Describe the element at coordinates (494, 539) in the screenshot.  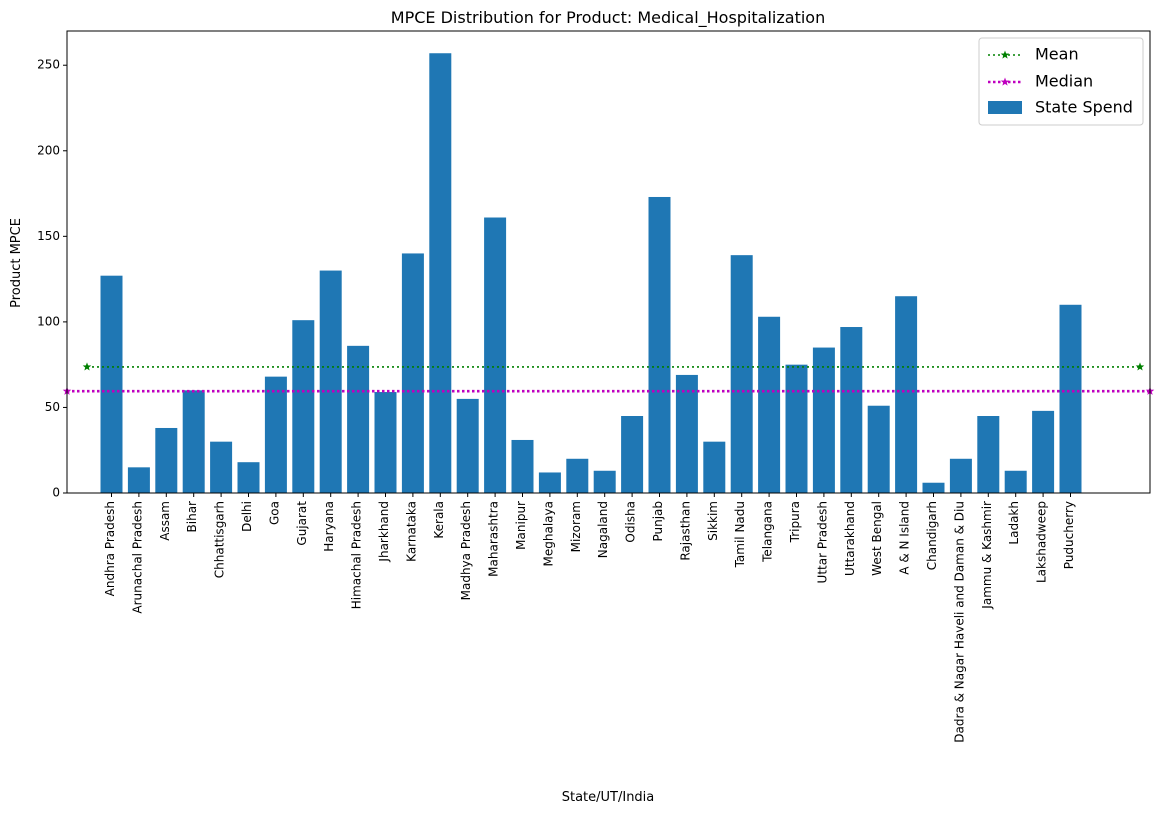
I see `x-tick-label: Maharashtra` at that location.